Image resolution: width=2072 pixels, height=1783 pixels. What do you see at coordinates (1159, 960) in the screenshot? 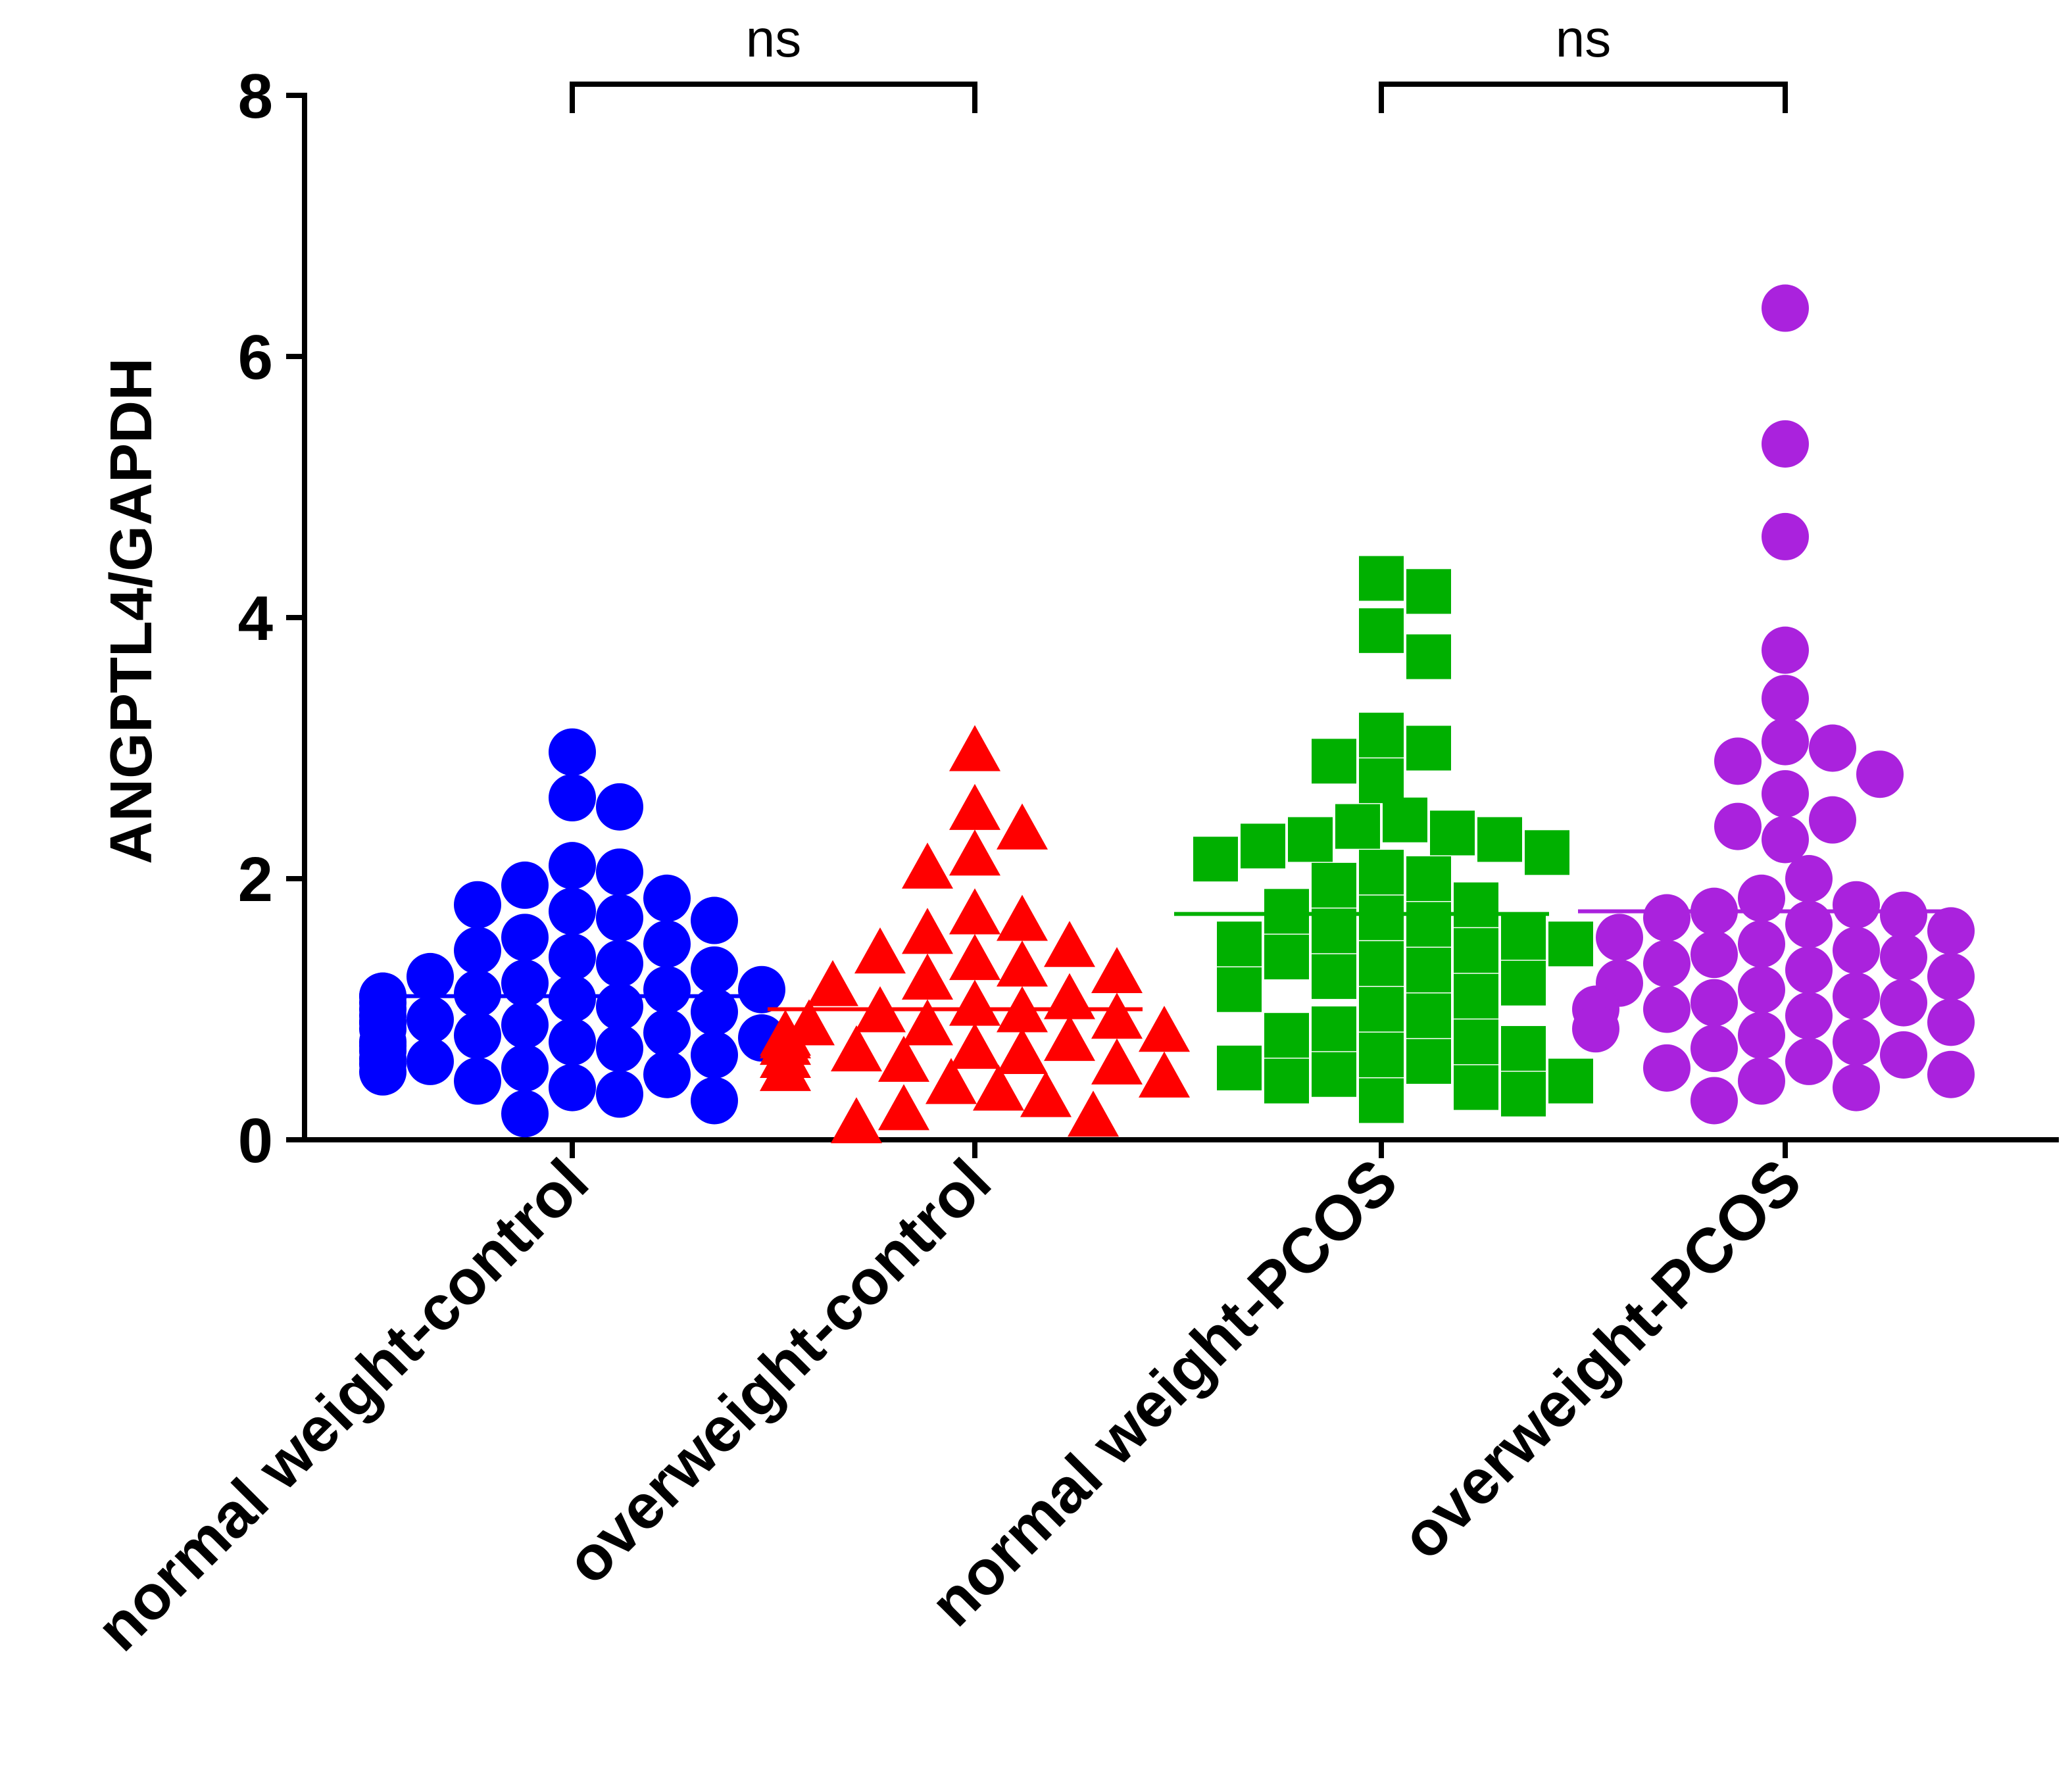
I see `mean-lines` at bounding box center [1159, 960].